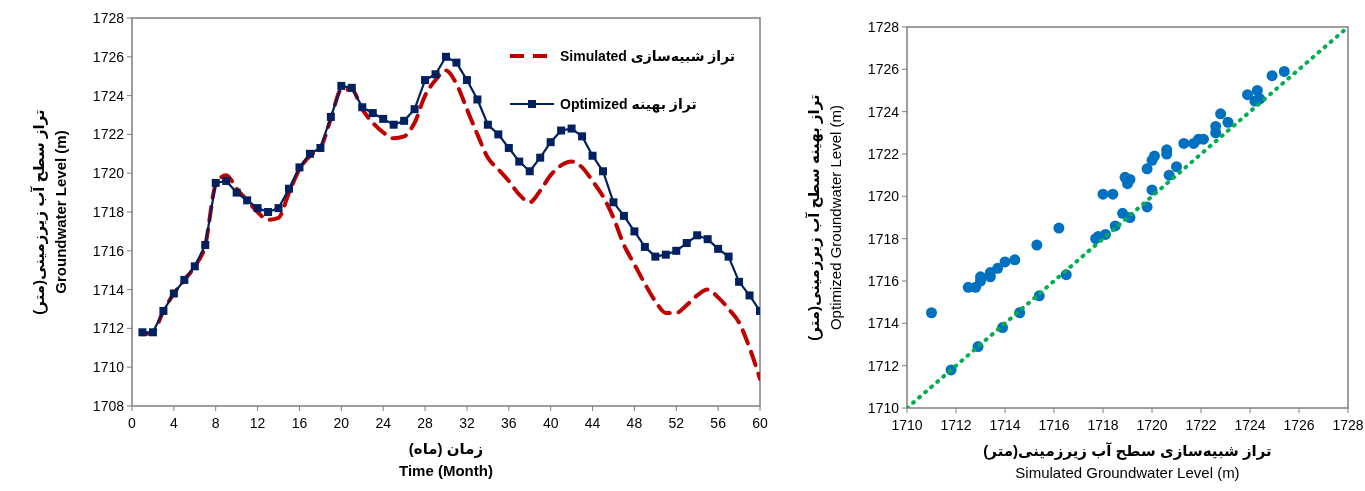  Describe the element at coordinates (956, 425) in the screenshot. I see `x-tick-label: 1712` at that location.